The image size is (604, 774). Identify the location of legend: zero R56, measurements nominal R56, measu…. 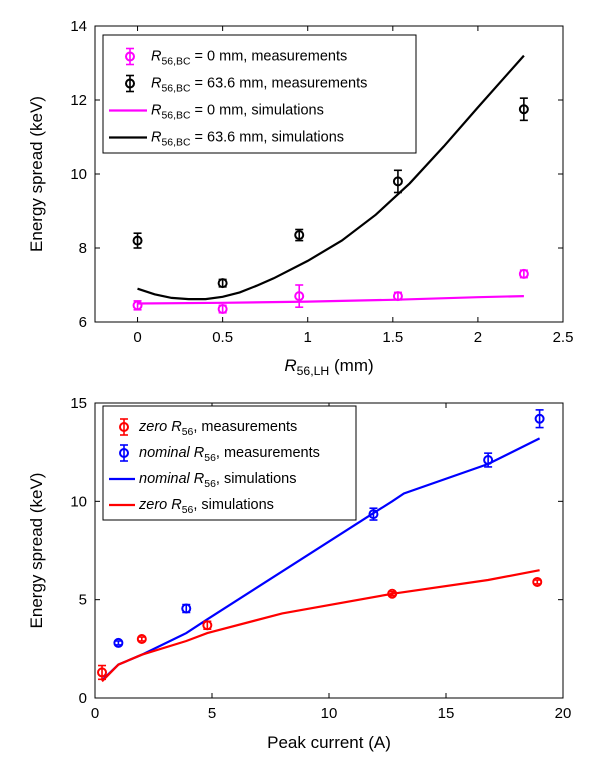
(229, 463).